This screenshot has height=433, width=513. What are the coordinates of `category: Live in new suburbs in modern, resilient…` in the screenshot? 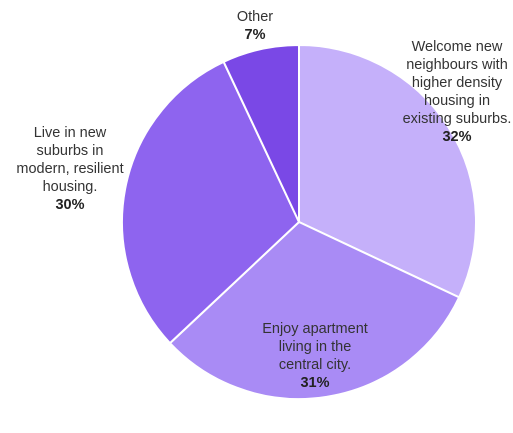 It's located at (70, 160).